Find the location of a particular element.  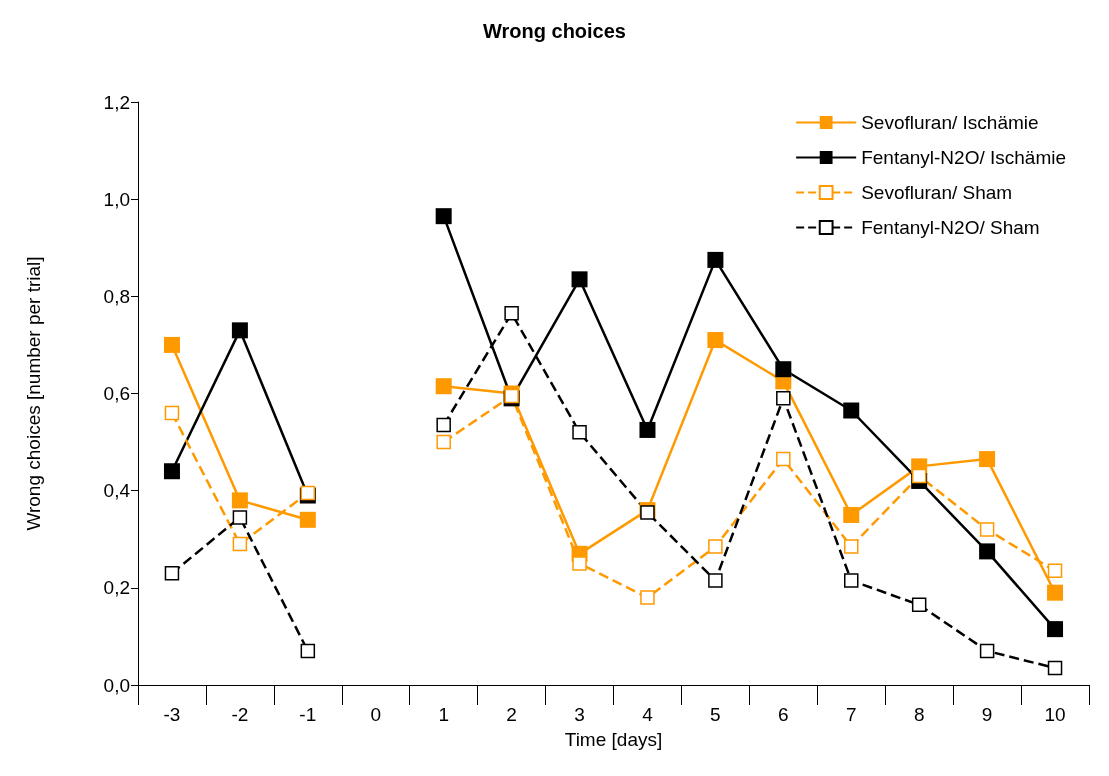

x-tick-label: 7 is located at coordinates (851, 714).